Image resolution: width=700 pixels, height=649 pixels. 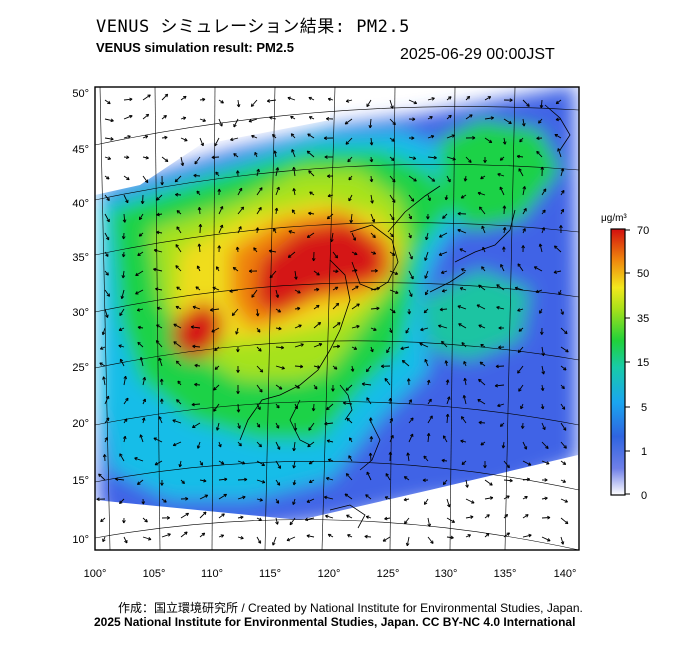 What do you see at coordinates (80, 204) in the screenshot?
I see `lat-label: 40°` at bounding box center [80, 204].